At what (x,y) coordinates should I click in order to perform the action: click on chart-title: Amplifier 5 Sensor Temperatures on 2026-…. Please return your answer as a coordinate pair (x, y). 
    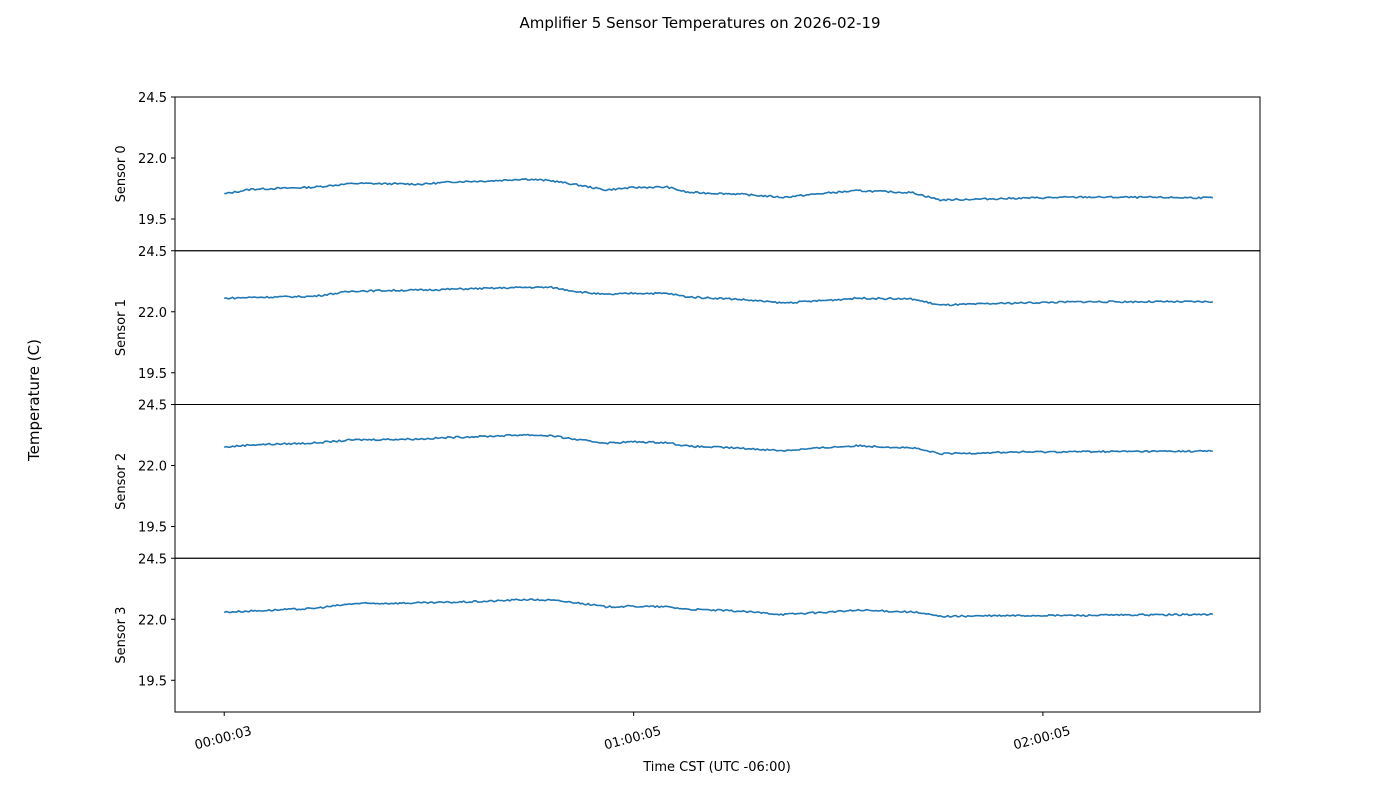
    Looking at the image, I should click on (699, 23).